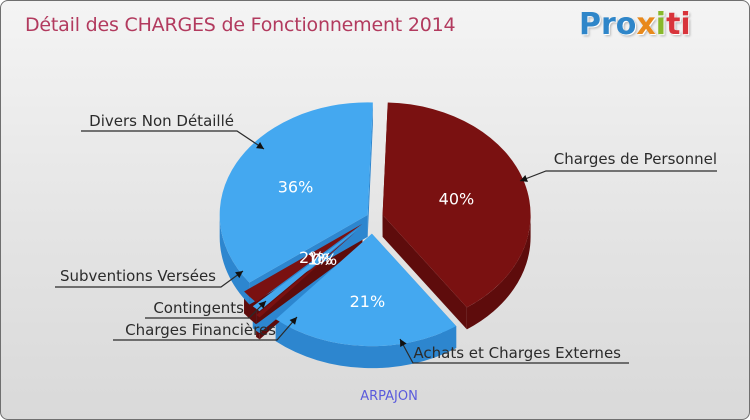  What do you see at coordinates (661, 24) in the screenshot?
I see `logo-part-3: i` at bounding box center [661, 24].